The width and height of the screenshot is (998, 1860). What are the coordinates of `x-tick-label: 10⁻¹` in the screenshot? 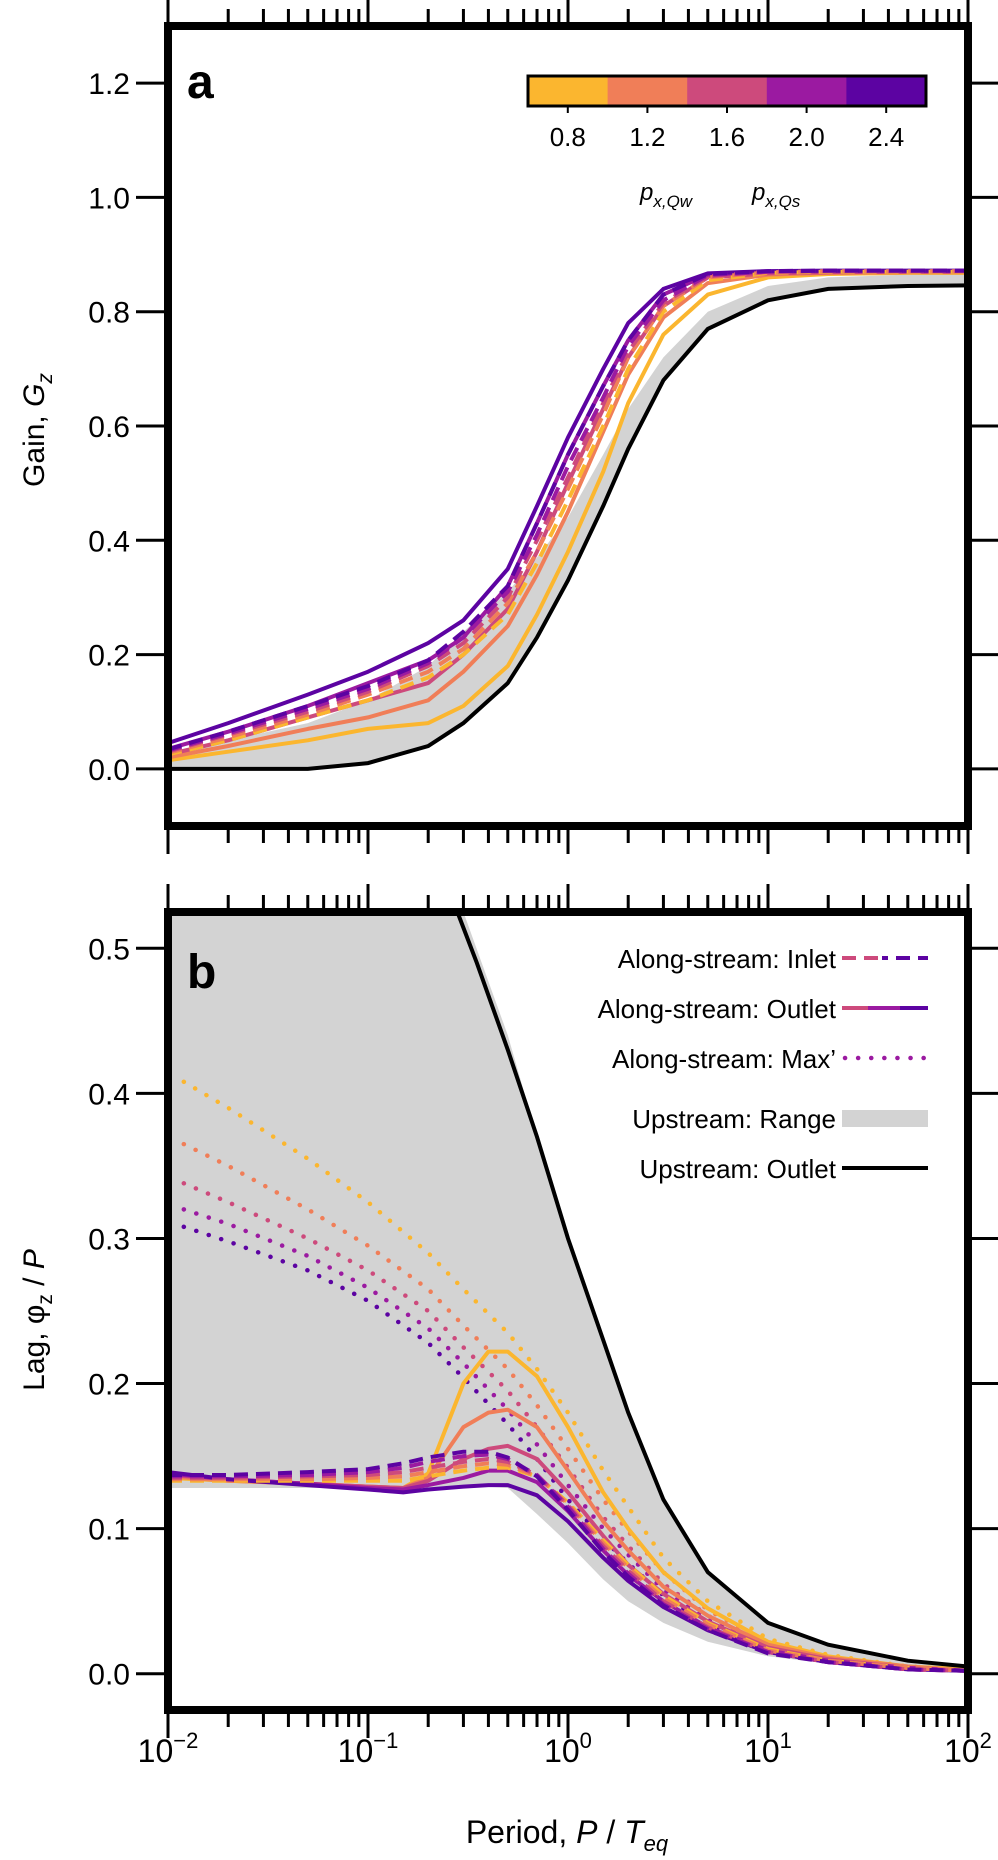 It's located at (368, 1748).